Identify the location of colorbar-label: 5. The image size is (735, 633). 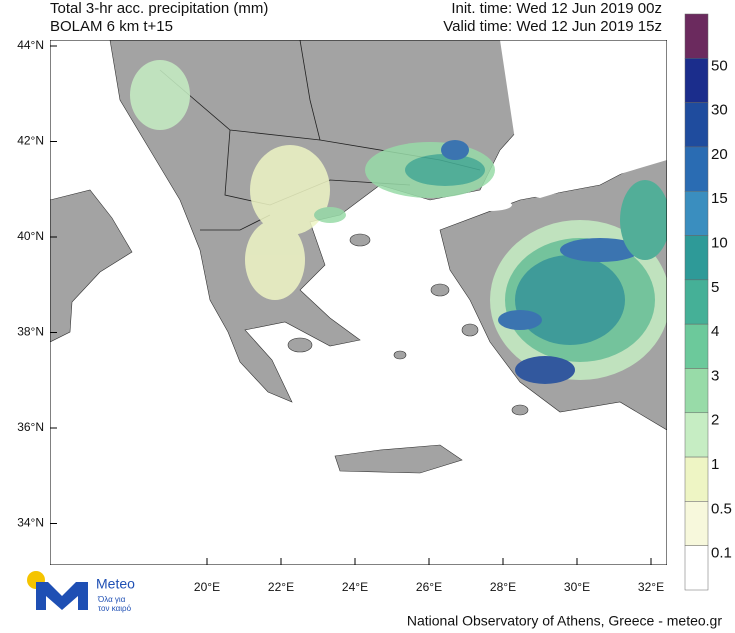
(715, 287).